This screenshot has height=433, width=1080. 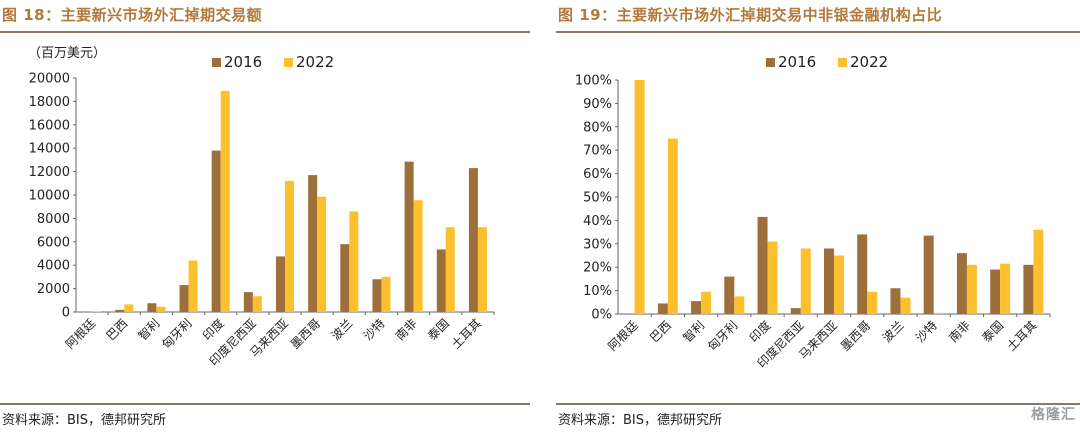 What do you see at coordinates (84, 420) in the screenshot?
I see `left-source-text: 资料来源：BIS，德邦研究所` at bounding box center [84, 420].